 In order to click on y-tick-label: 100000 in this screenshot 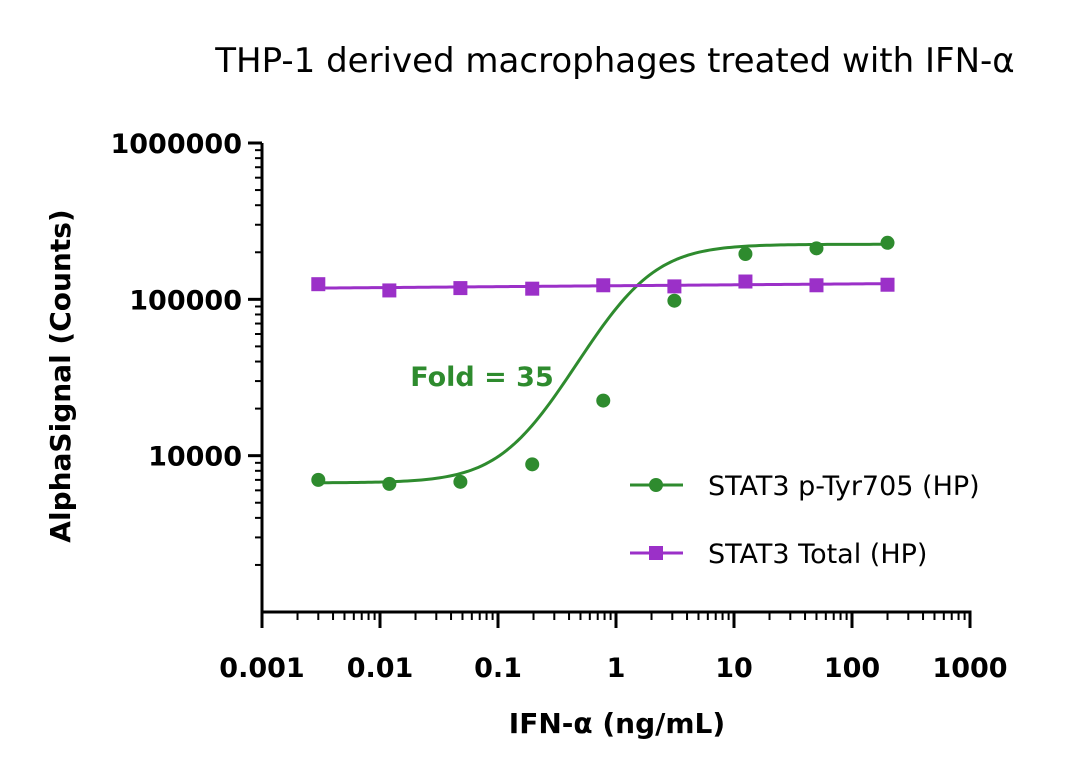, I will do `click(185, 300)`.